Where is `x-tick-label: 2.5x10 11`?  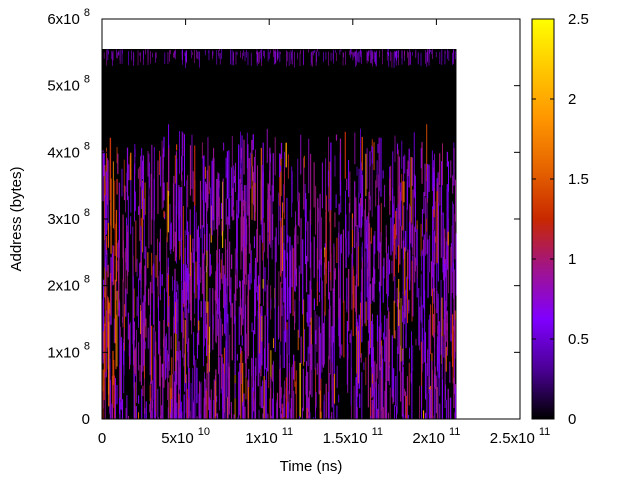 x-tick-label: 2.5x10 11 is located at coordinates (520, 436).